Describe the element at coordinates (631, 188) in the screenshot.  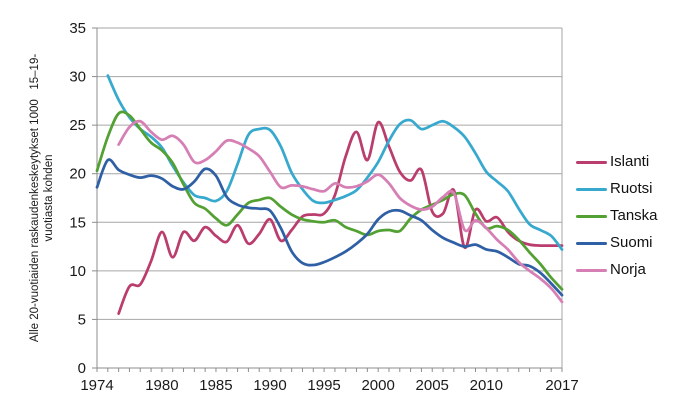
I see `legend-label: Ruotsi` at that location.